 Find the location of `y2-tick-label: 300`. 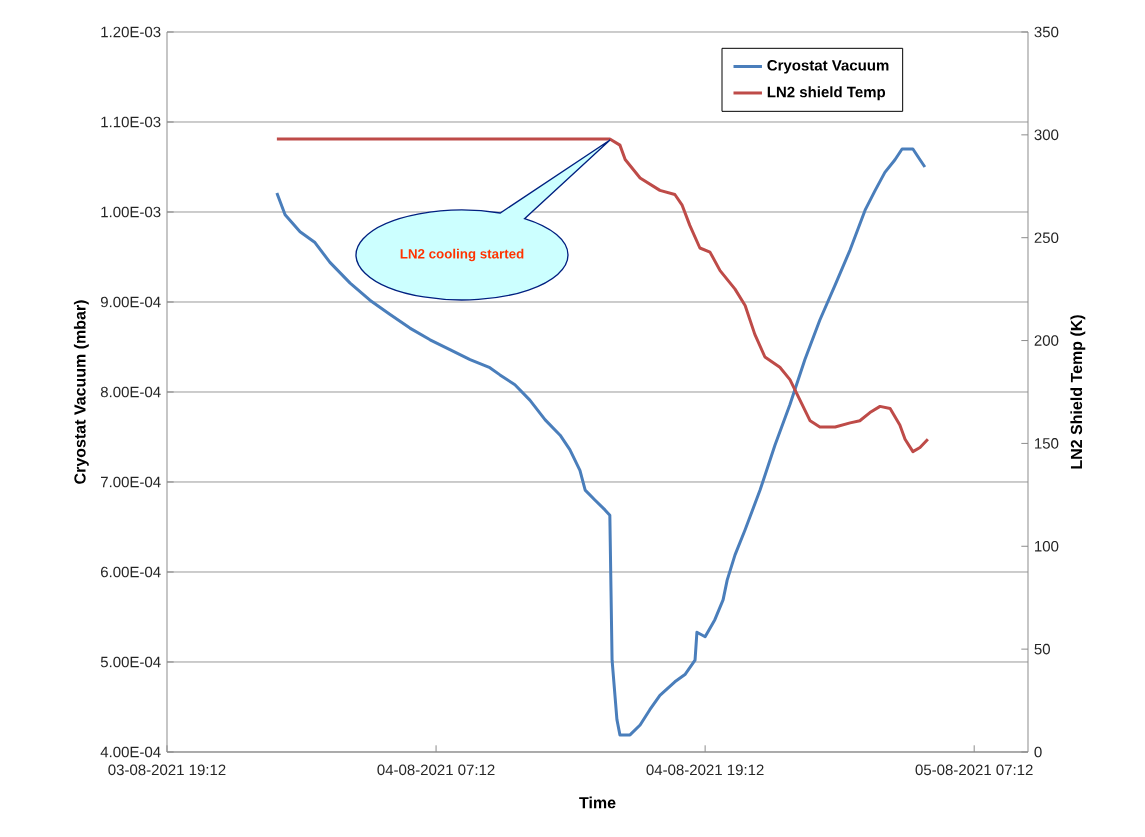

y2-tick-label: 300 is located at coordinates (1046, 135).